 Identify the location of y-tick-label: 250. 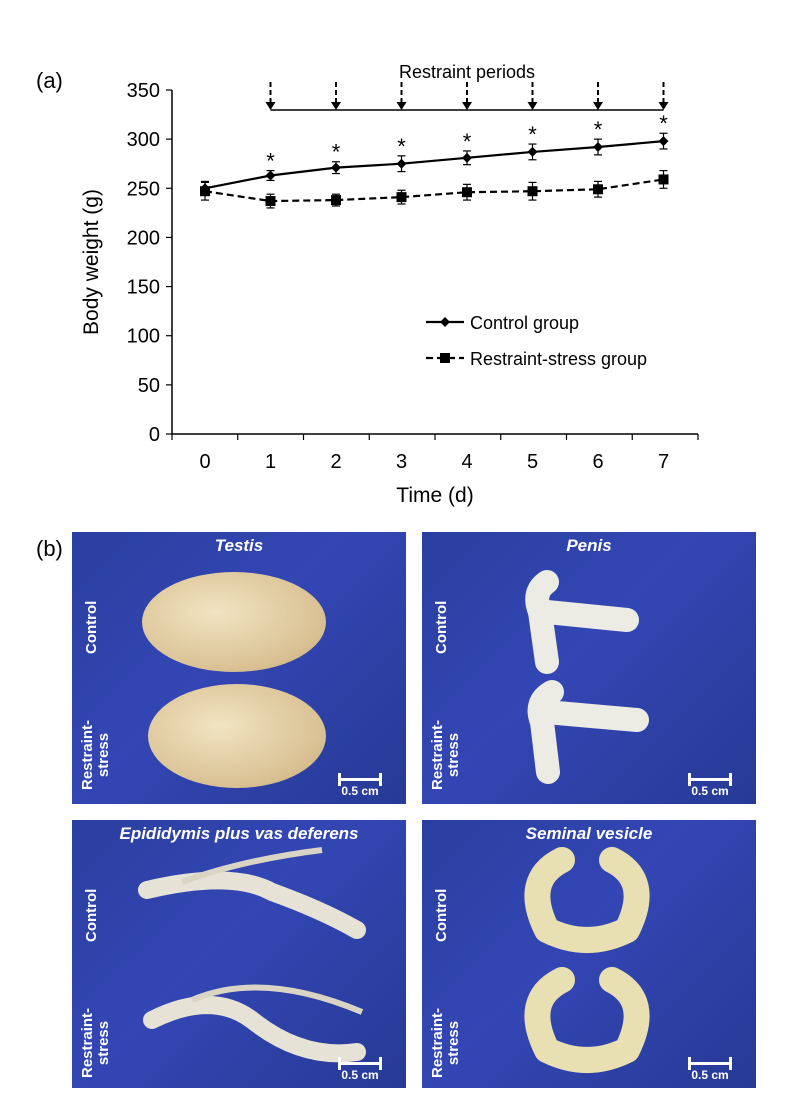
(143, 189).